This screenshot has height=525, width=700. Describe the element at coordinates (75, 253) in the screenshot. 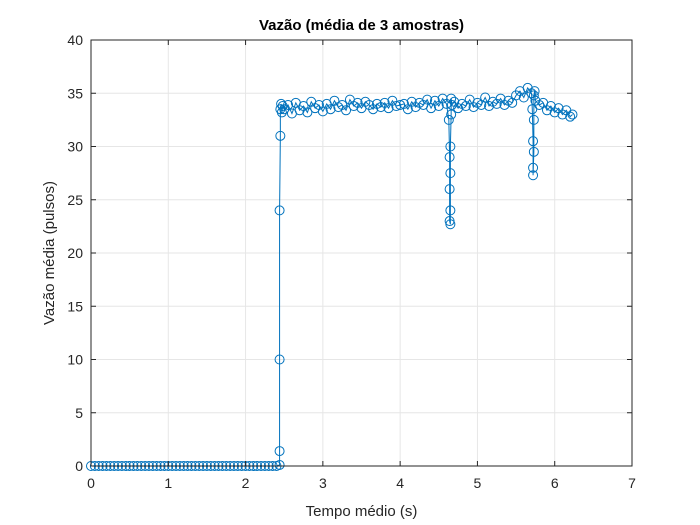

I see `y-tick-label: 20` at that location.